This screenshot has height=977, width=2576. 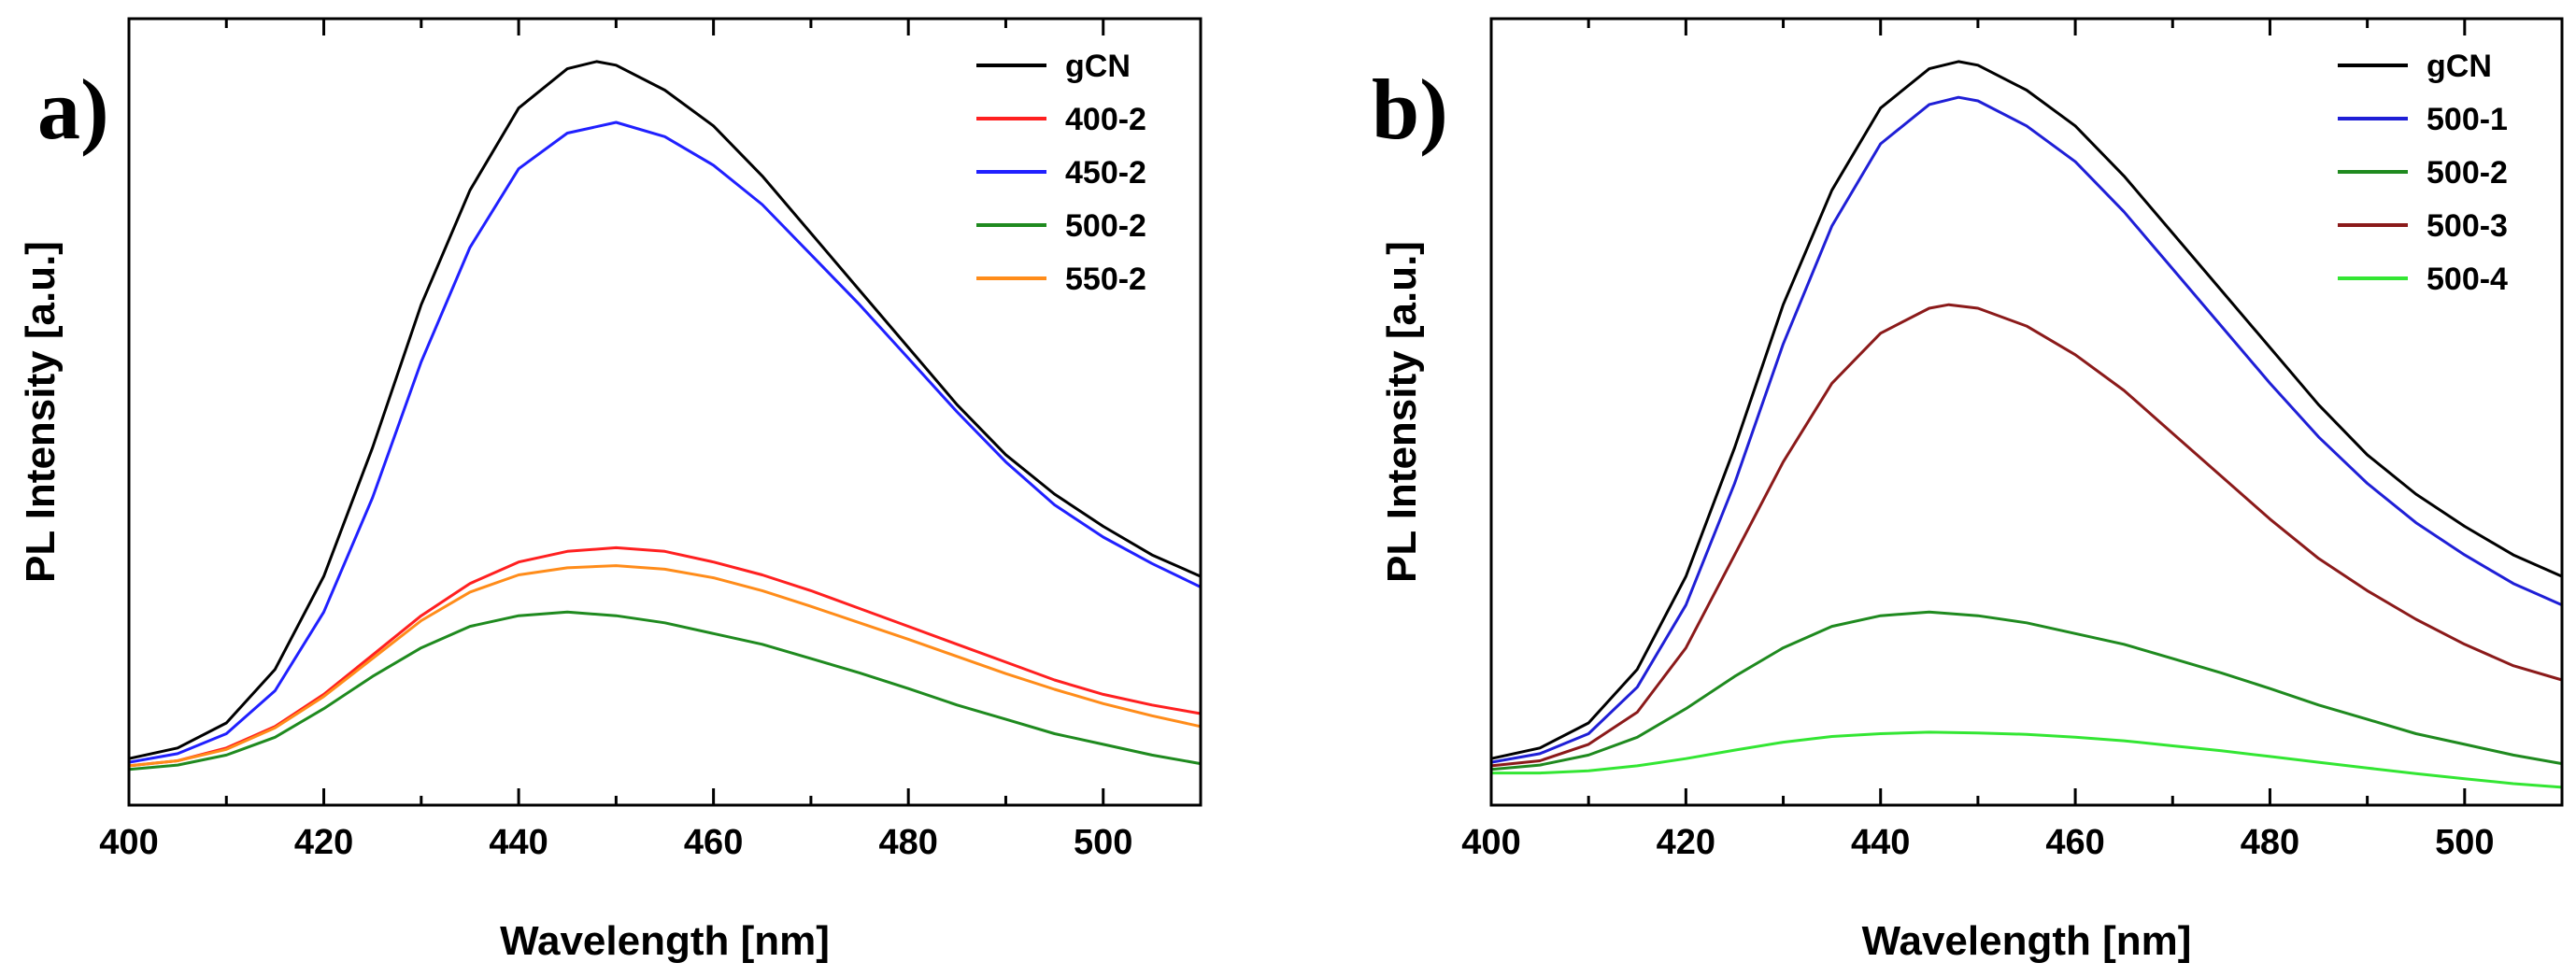 I want to click on legend-label-400-2: 400-2, so click(x=1105, y=120).